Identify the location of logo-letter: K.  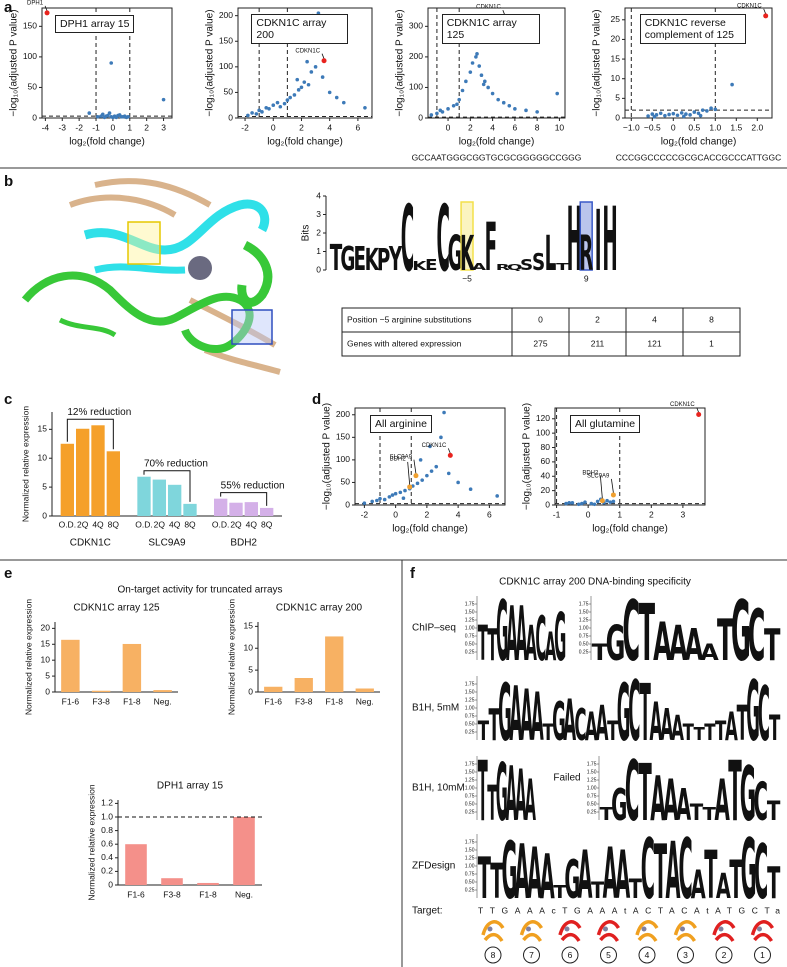
(419, 265).